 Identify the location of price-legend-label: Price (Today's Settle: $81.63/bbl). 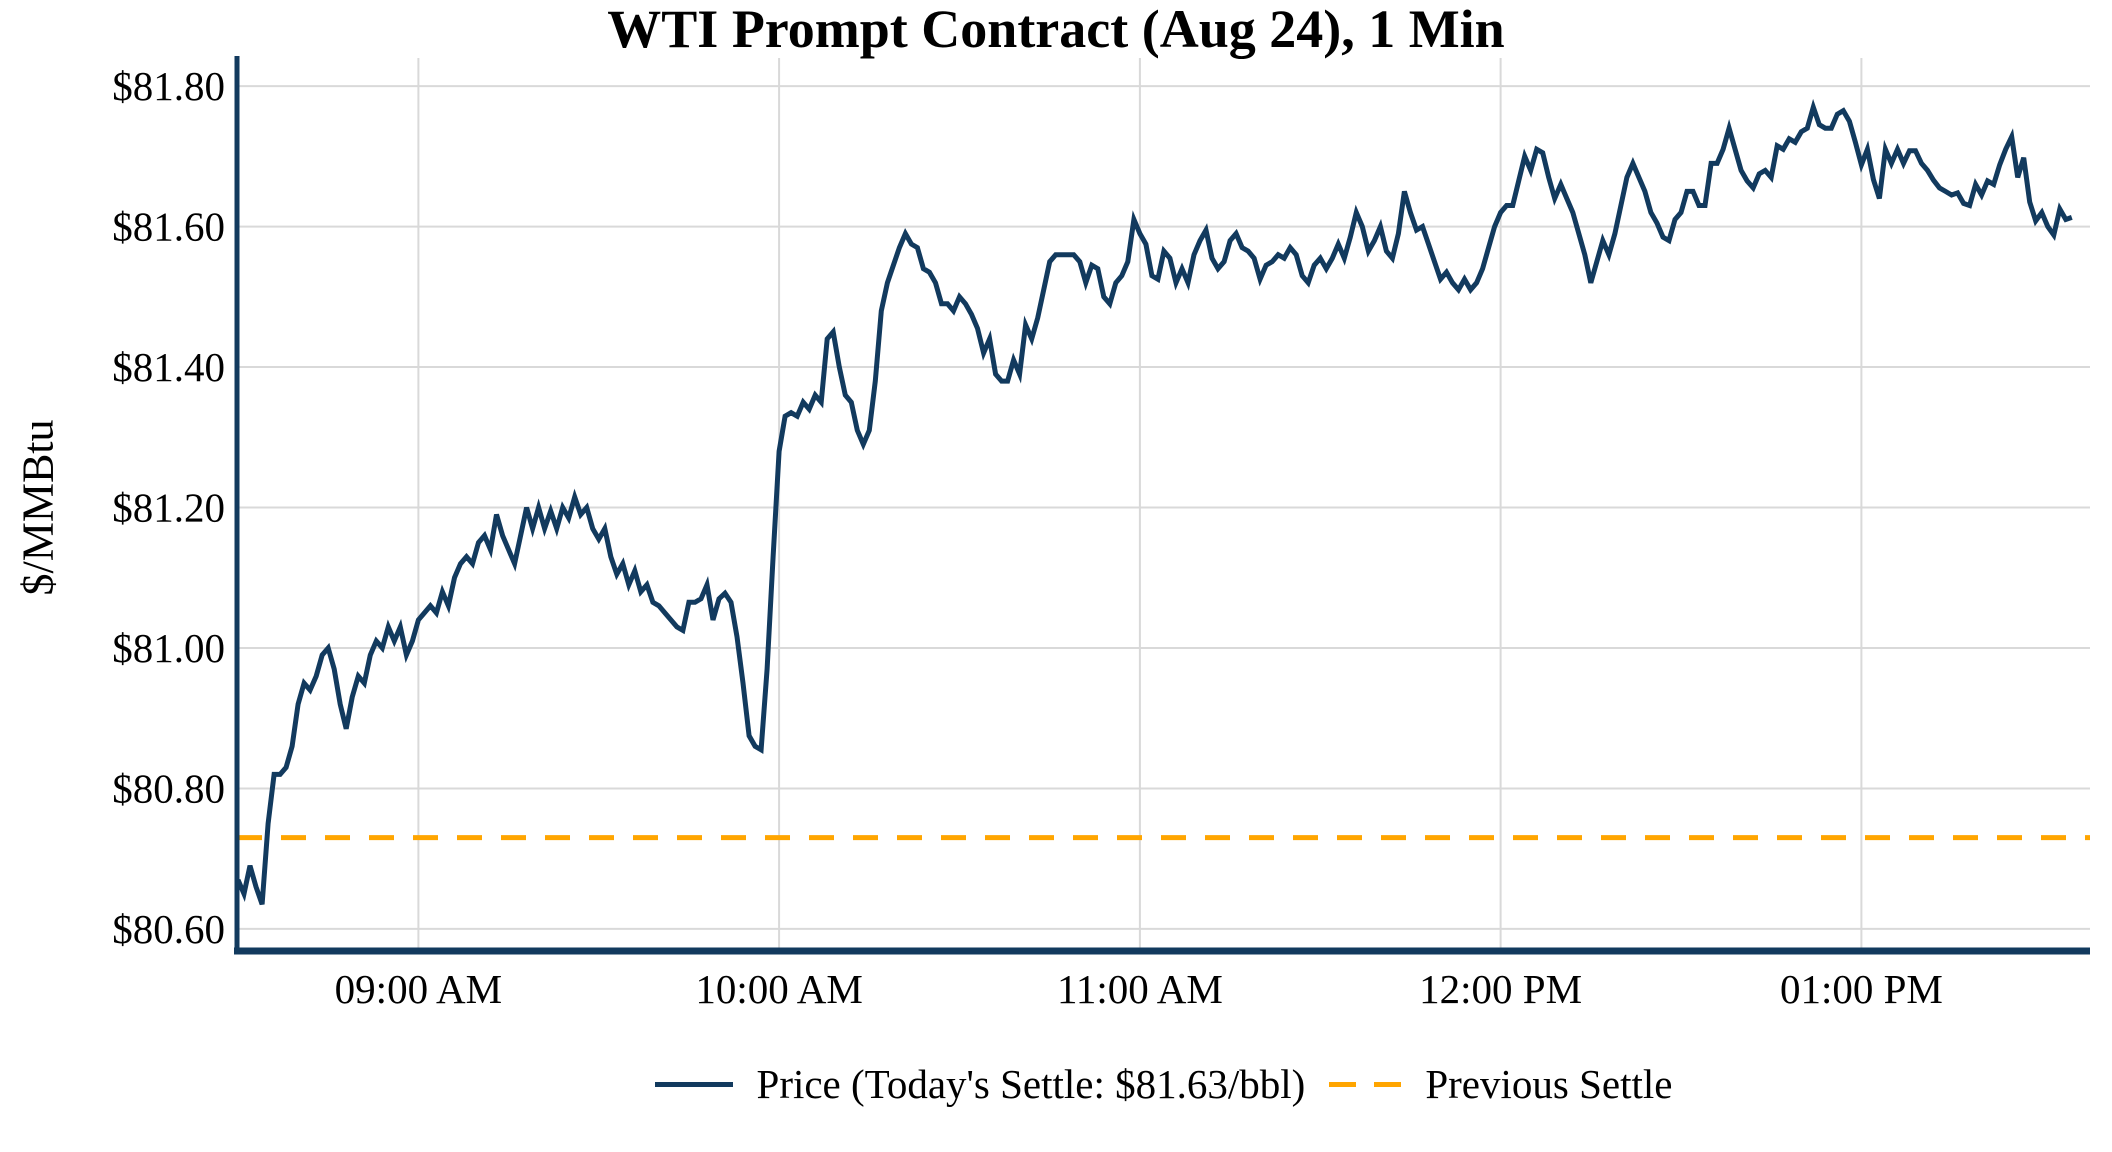
(1031, 1084).